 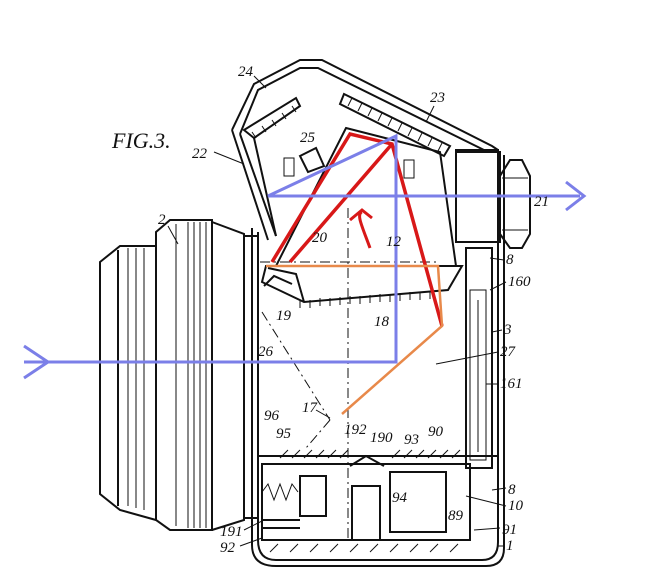 What do you see at coordinates (381, 438) in the screenshot?
I see `label-190: 190` at bounding box center [381, 438].